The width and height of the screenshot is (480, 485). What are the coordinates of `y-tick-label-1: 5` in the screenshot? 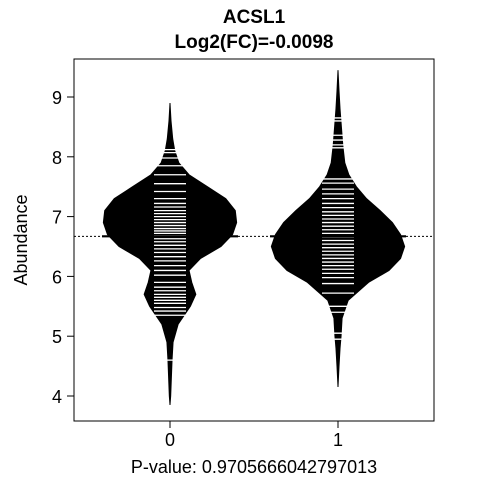 It's located at (57, 337).